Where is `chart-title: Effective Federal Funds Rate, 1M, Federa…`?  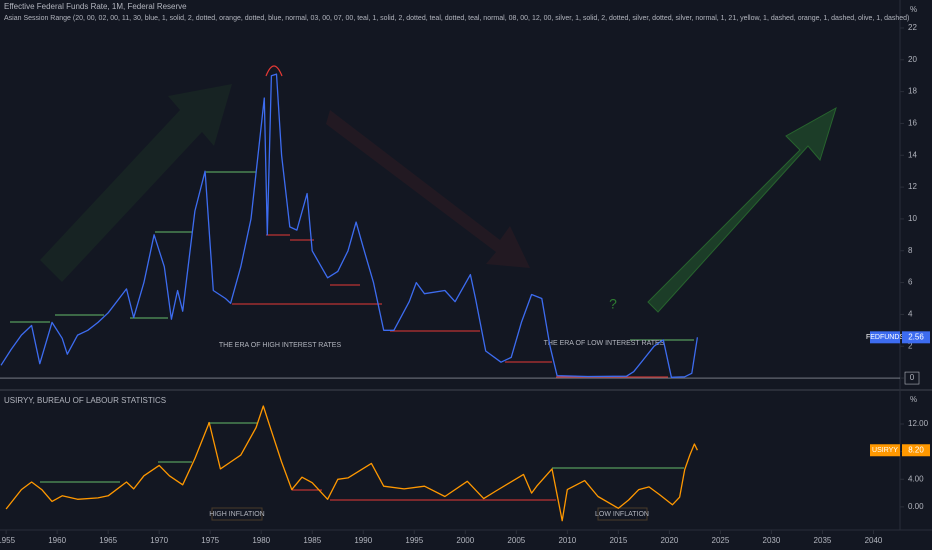 chart-title: Effective Federal Funds Rate, 1M, Federa… is located at coordinates (95, 6).